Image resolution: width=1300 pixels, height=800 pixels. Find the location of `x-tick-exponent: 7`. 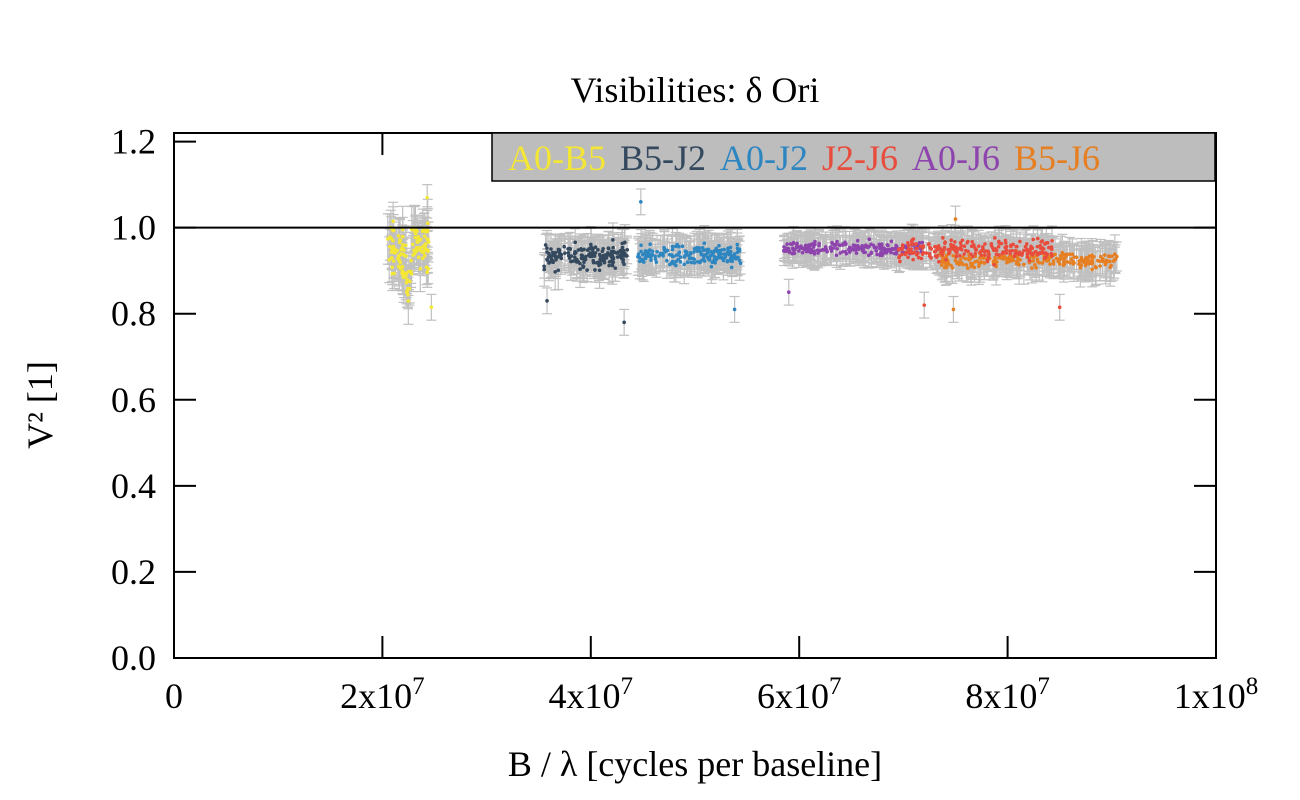

x-tick-exponent: 7 is located at coordinates (835, 686).